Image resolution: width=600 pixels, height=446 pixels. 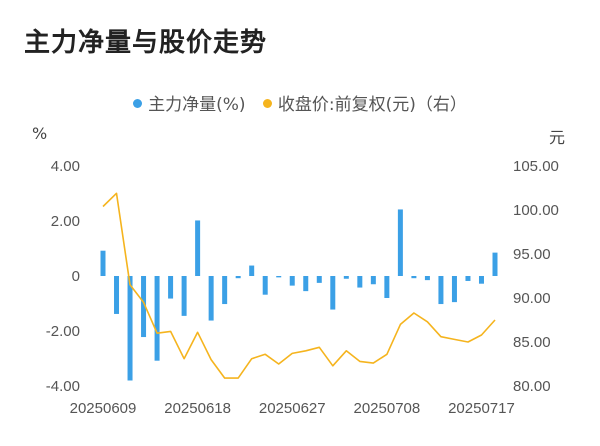 I want to click on right-tick-label: 95.00, so click(x=532, y=254).